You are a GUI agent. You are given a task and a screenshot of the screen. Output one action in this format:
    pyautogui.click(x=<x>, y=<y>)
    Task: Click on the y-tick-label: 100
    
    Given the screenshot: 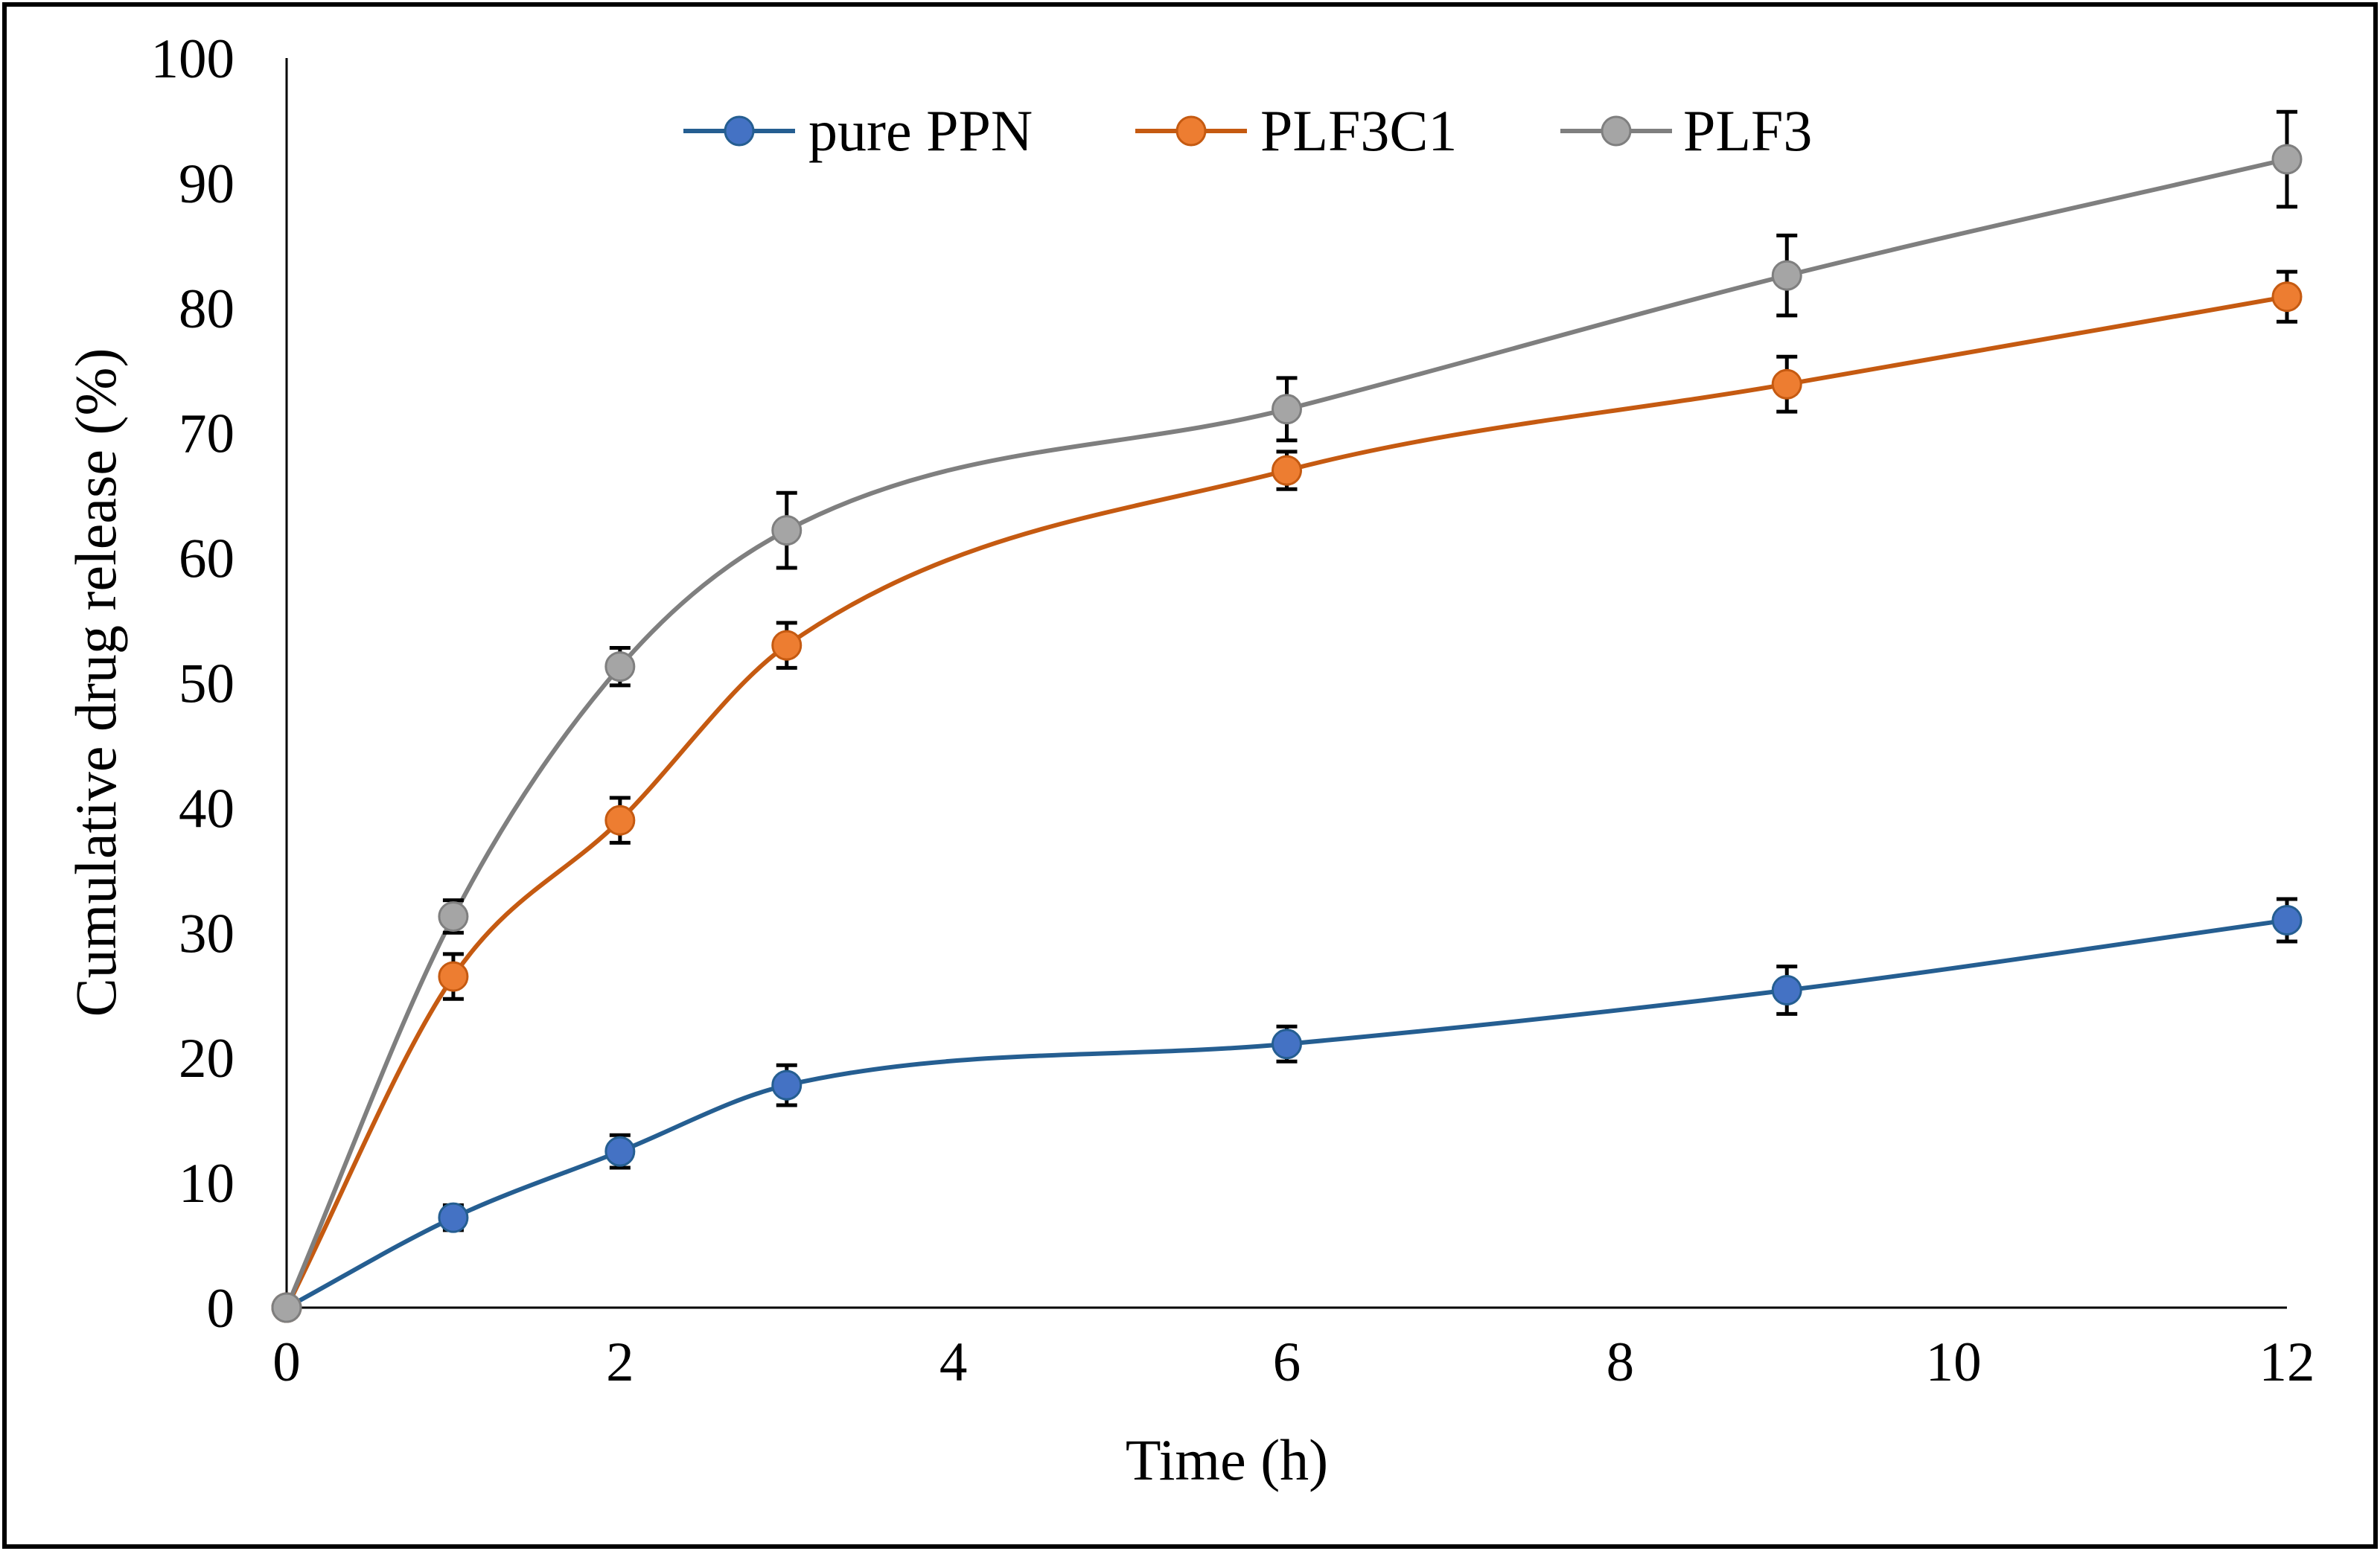 What is the action you would take?
    pyautogui.click(x=193, y=59)
    